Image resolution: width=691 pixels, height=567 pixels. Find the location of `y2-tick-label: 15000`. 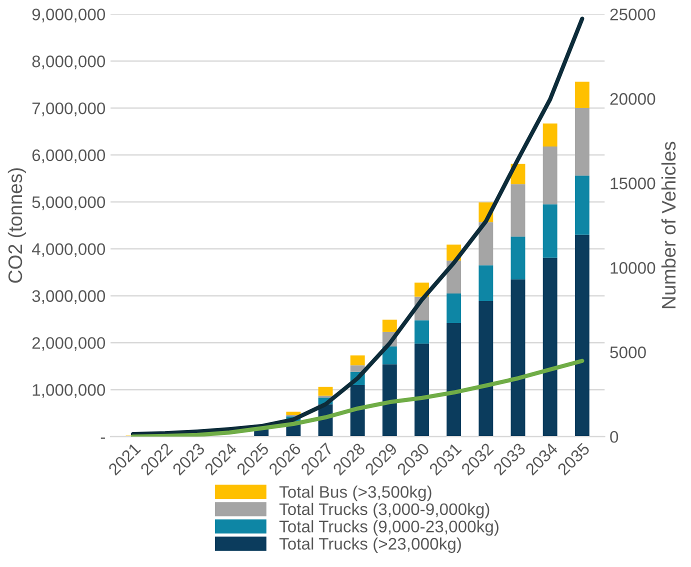

y2-tick-label: 15000 is located at coordinates (633, 184).